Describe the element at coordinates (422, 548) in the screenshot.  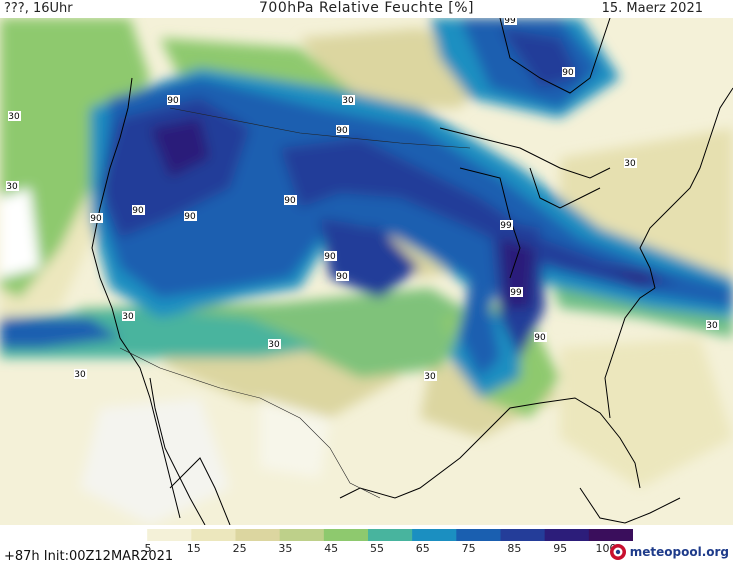
I see `legend-tick-label: 65` at that location.